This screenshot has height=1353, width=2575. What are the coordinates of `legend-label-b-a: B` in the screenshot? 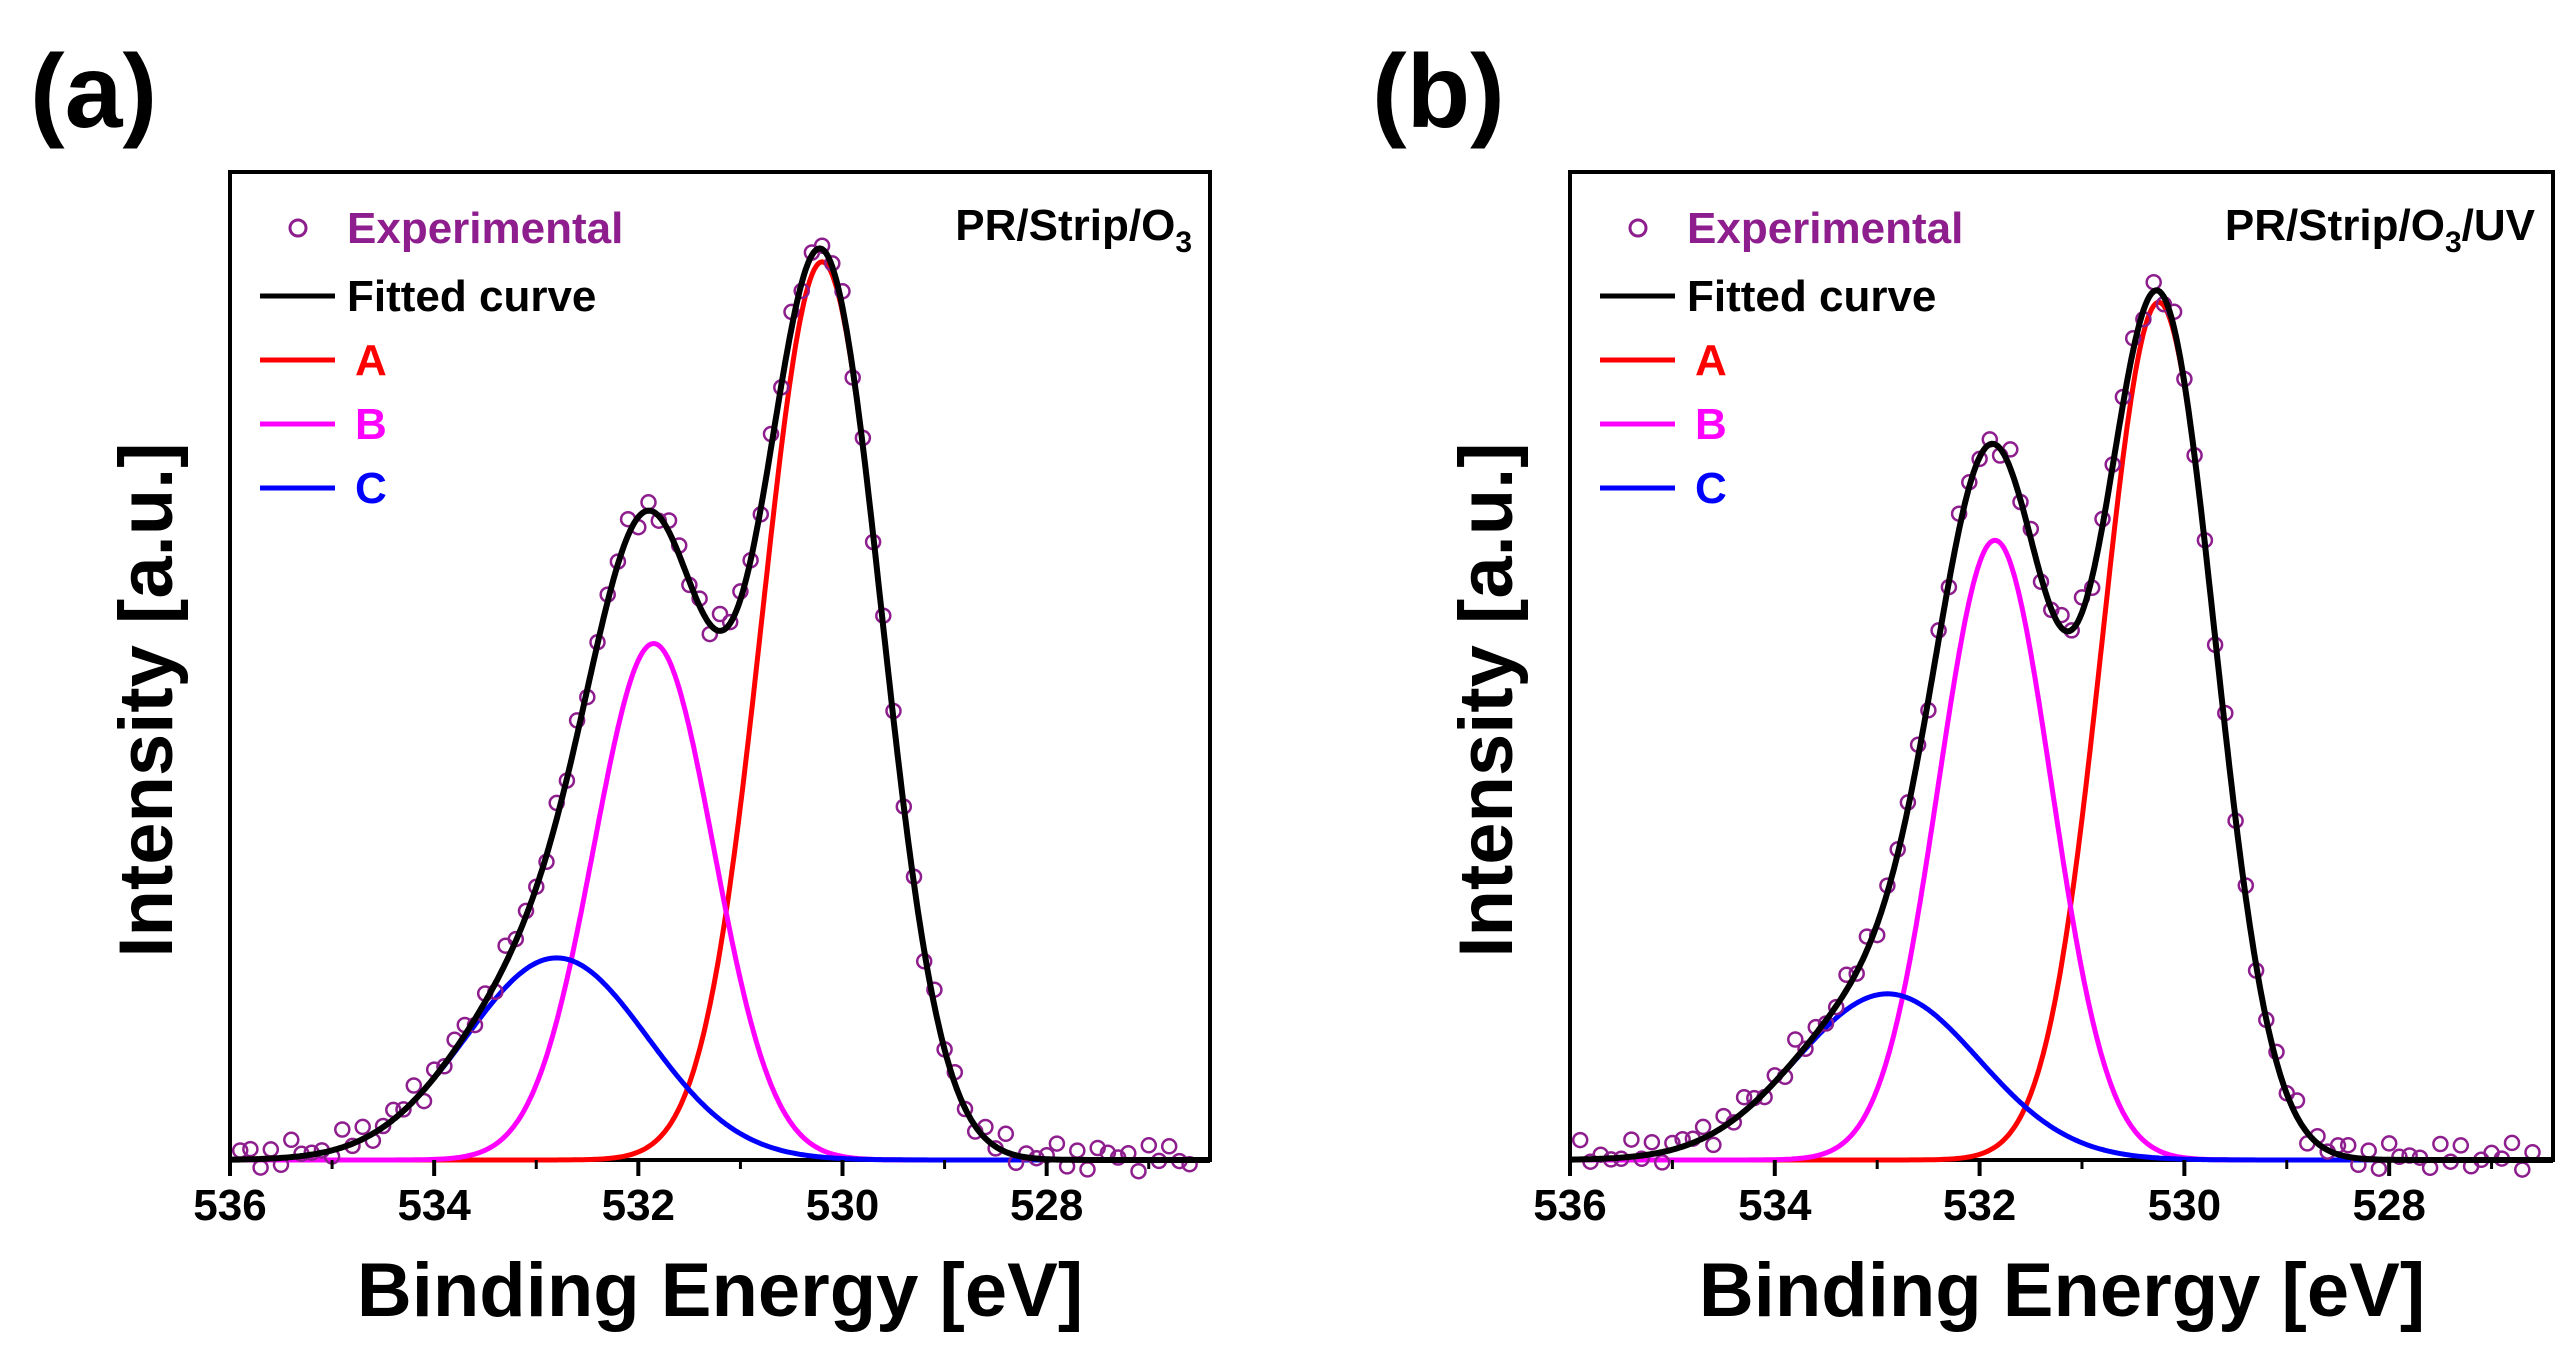 It's located at (371, 424).